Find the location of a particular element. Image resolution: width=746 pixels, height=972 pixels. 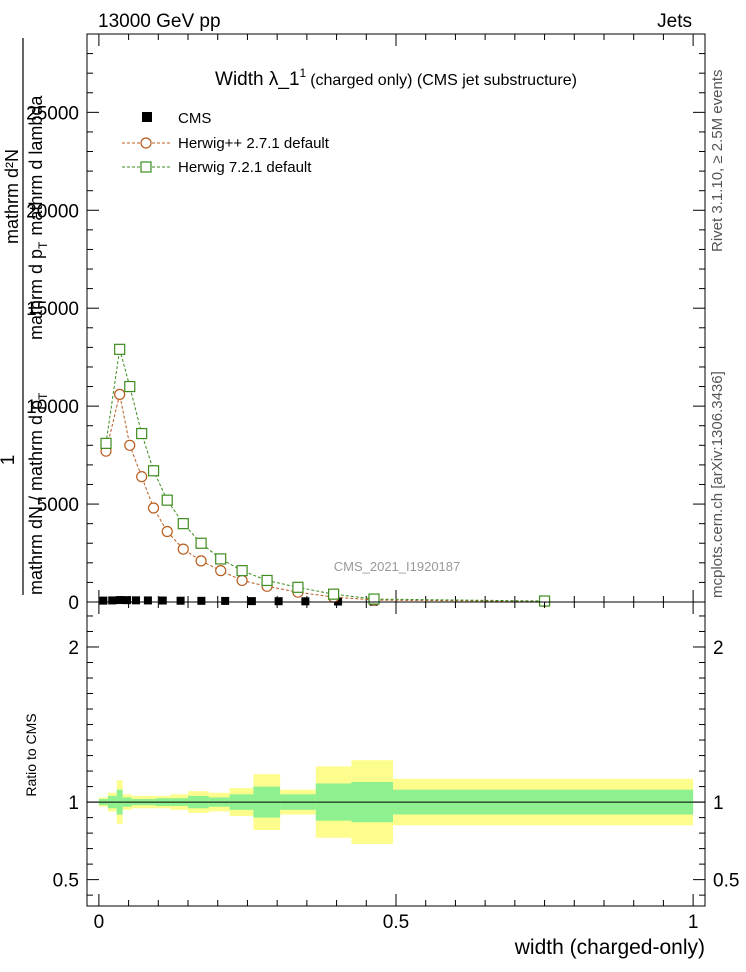

legend-label-cms: CMS is located at coordinates (194, 118).